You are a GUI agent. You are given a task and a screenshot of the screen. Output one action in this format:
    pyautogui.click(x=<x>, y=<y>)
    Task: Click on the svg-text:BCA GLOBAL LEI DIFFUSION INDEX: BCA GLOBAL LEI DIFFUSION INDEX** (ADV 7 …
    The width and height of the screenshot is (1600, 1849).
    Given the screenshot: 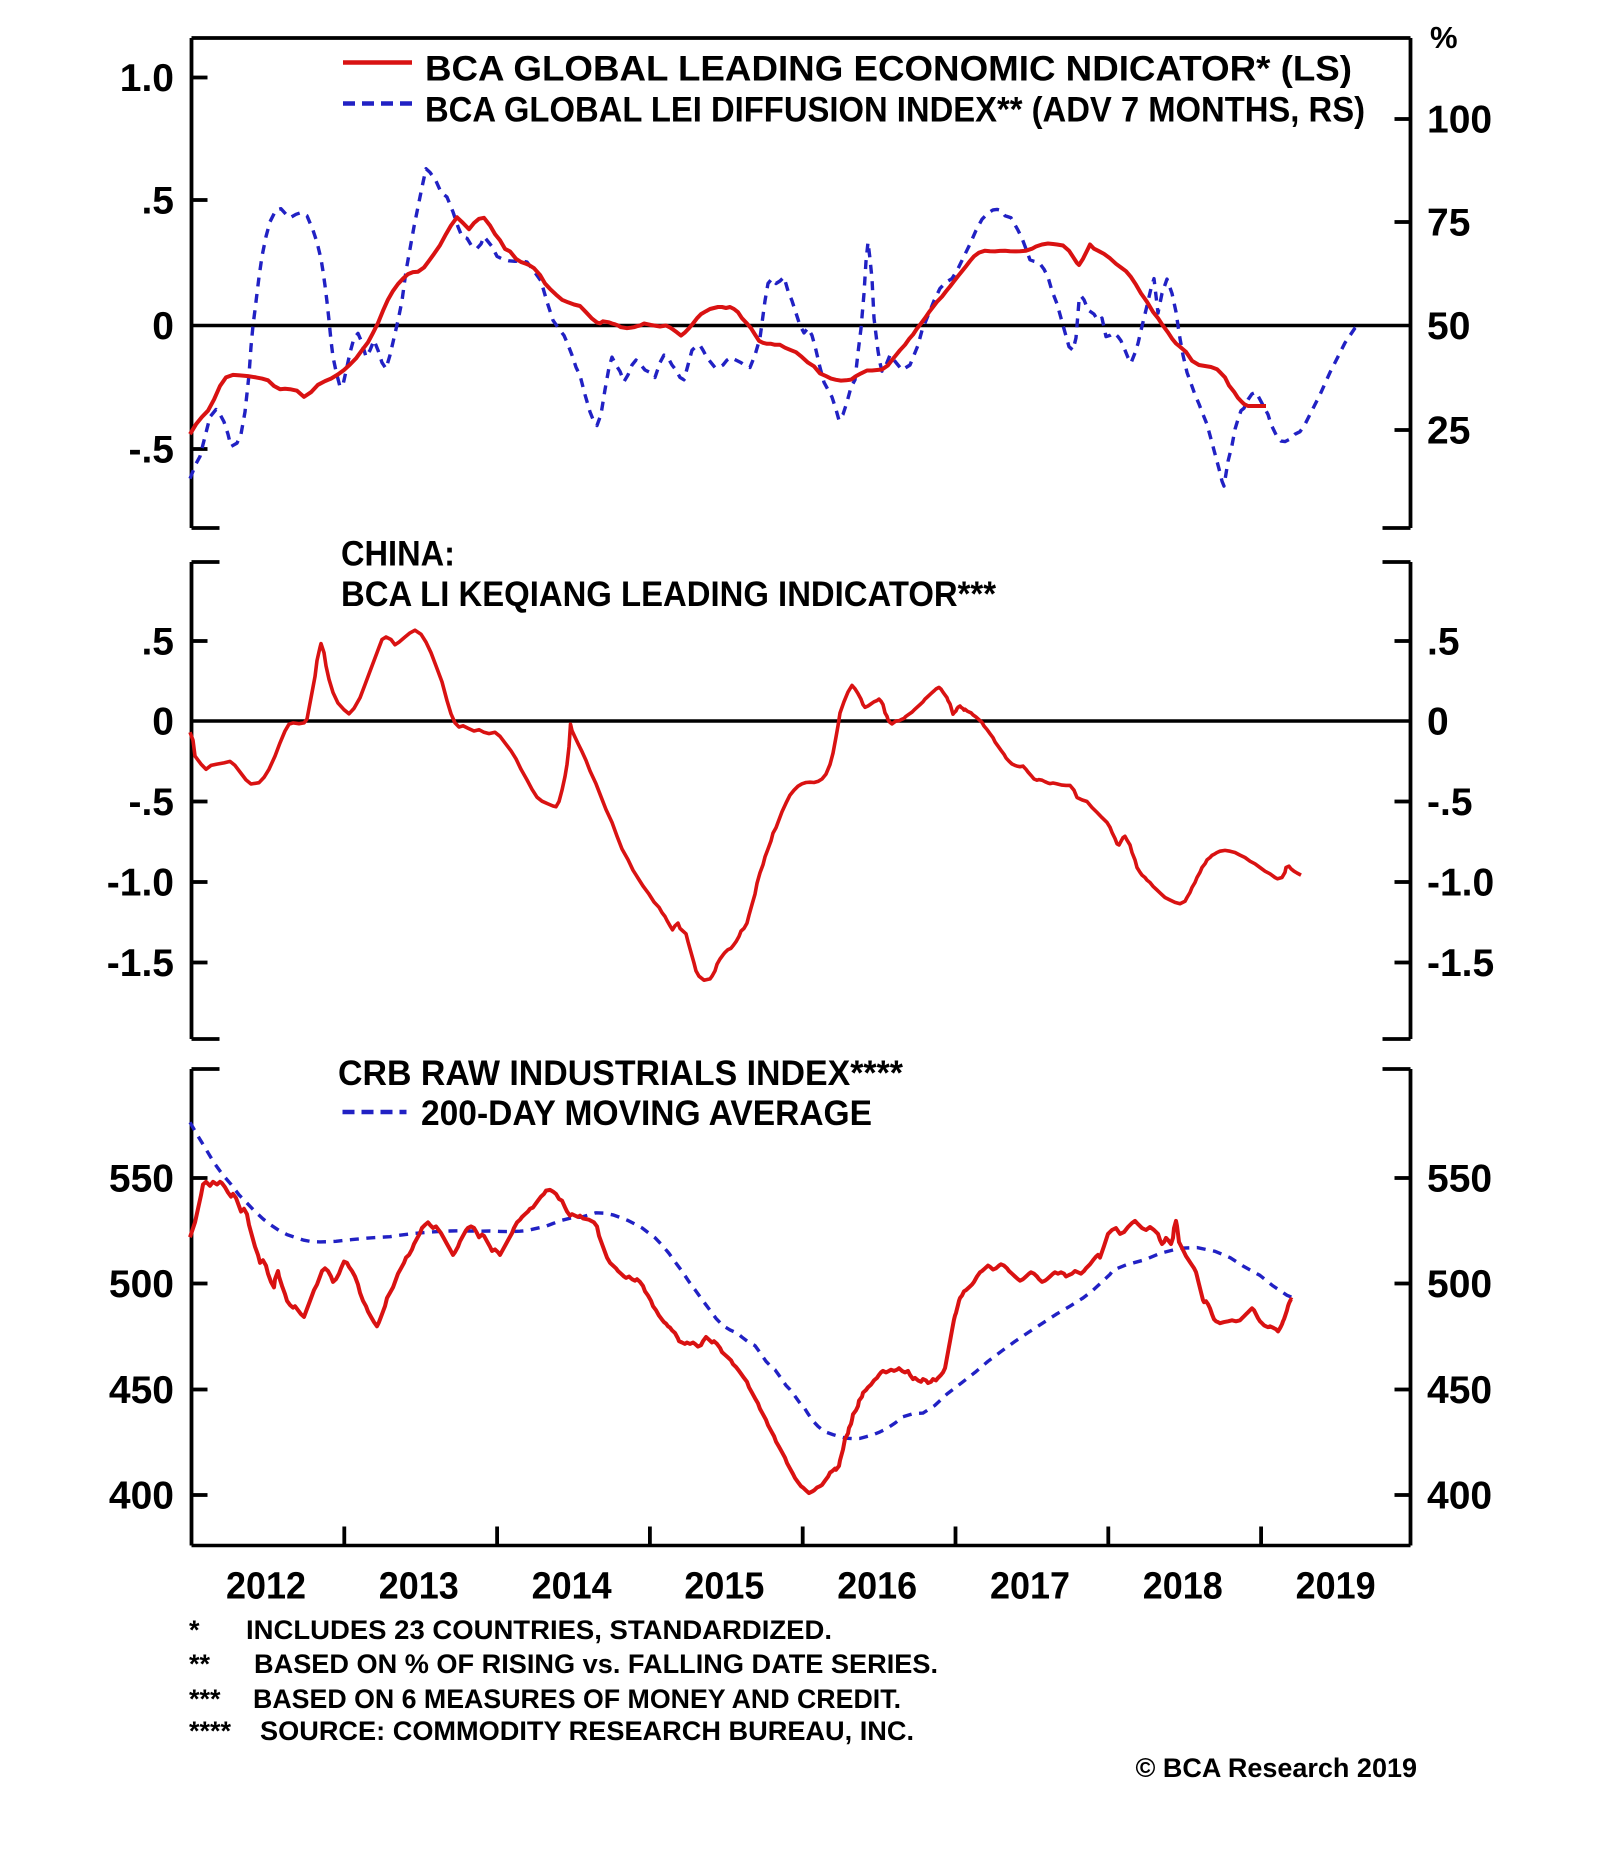 What is the action you would take?
    pyautogui.click(x=895, y=110)
    